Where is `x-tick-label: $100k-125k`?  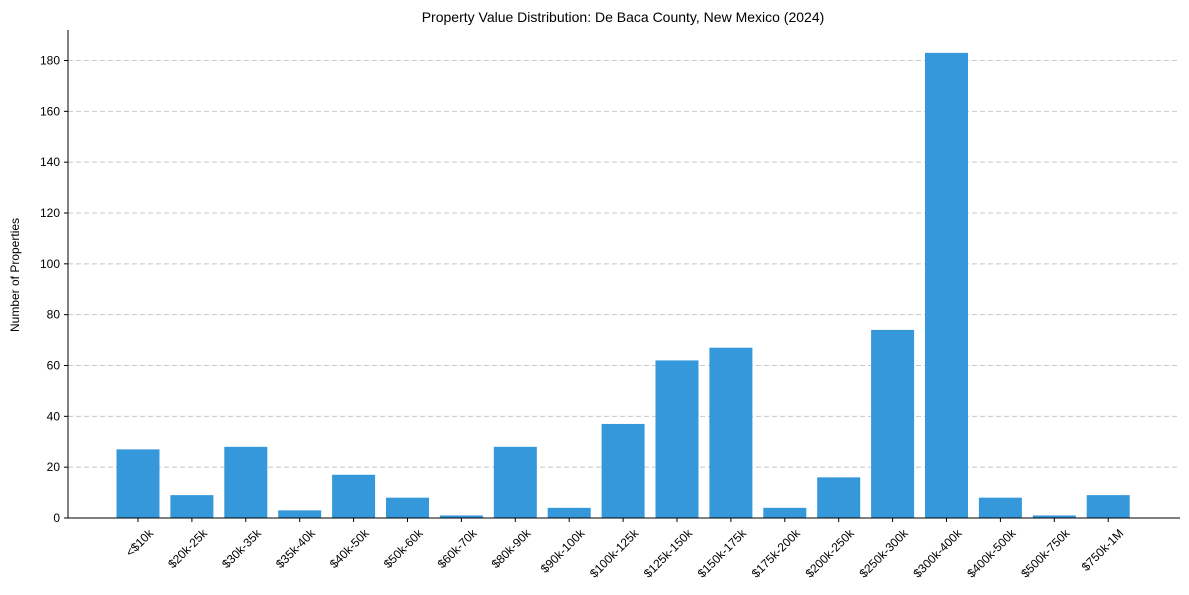
x-tick-label: $100k-125k is located at coordinates (614, 553).